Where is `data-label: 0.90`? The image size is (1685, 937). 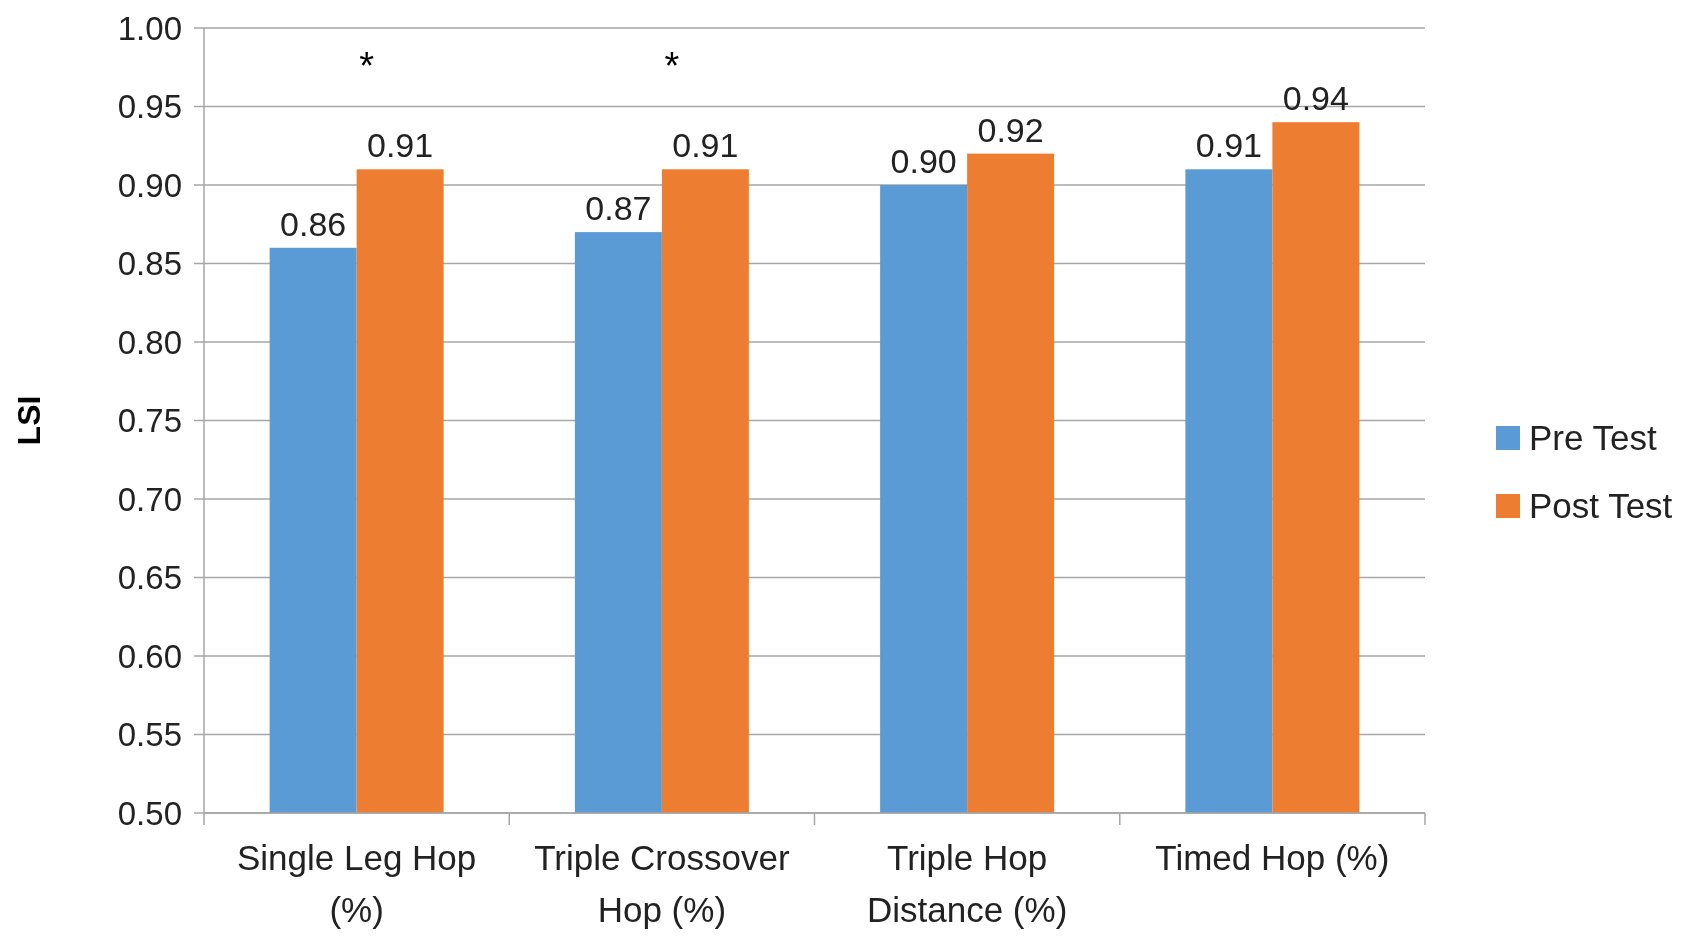
data-label: 0.90 is located at coordinates (923, 161).